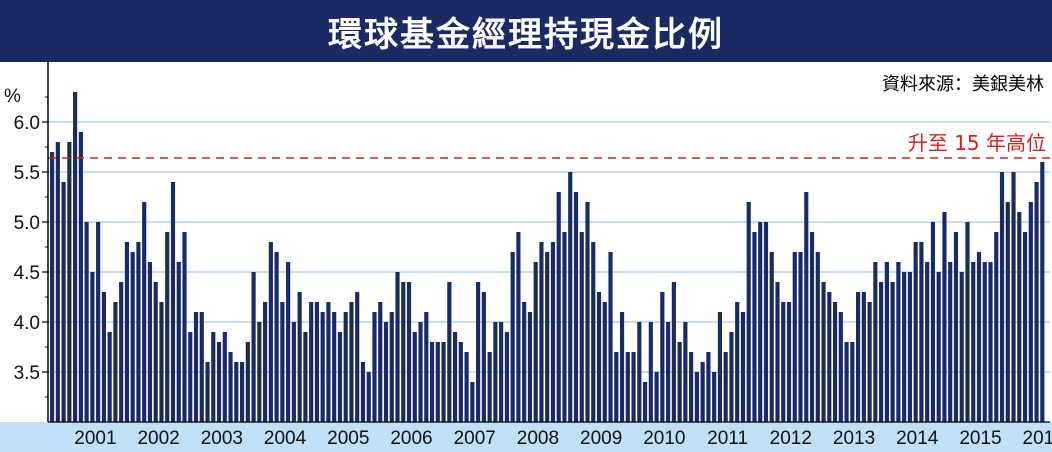 The width and height of the screenshot is (1052, 452). What do you see at coordinates (158, 438) in the screenshot?
I see `x-tick-label: 2002` at bounding box center [158, 438].